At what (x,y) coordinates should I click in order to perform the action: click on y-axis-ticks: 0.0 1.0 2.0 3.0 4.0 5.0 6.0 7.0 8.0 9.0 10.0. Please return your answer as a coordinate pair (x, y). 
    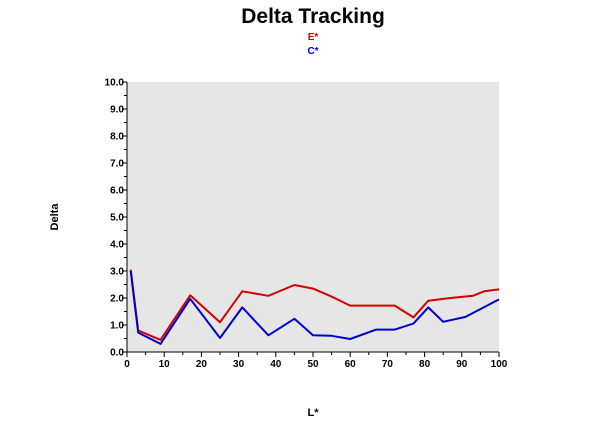
    Looking at the image, I should click on (116, 218).